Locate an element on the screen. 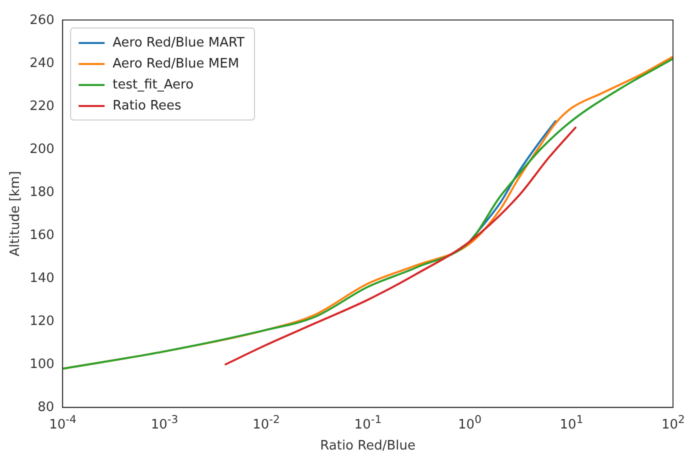  legend-label: Ratio Rees is located at coordinates (147, 106).